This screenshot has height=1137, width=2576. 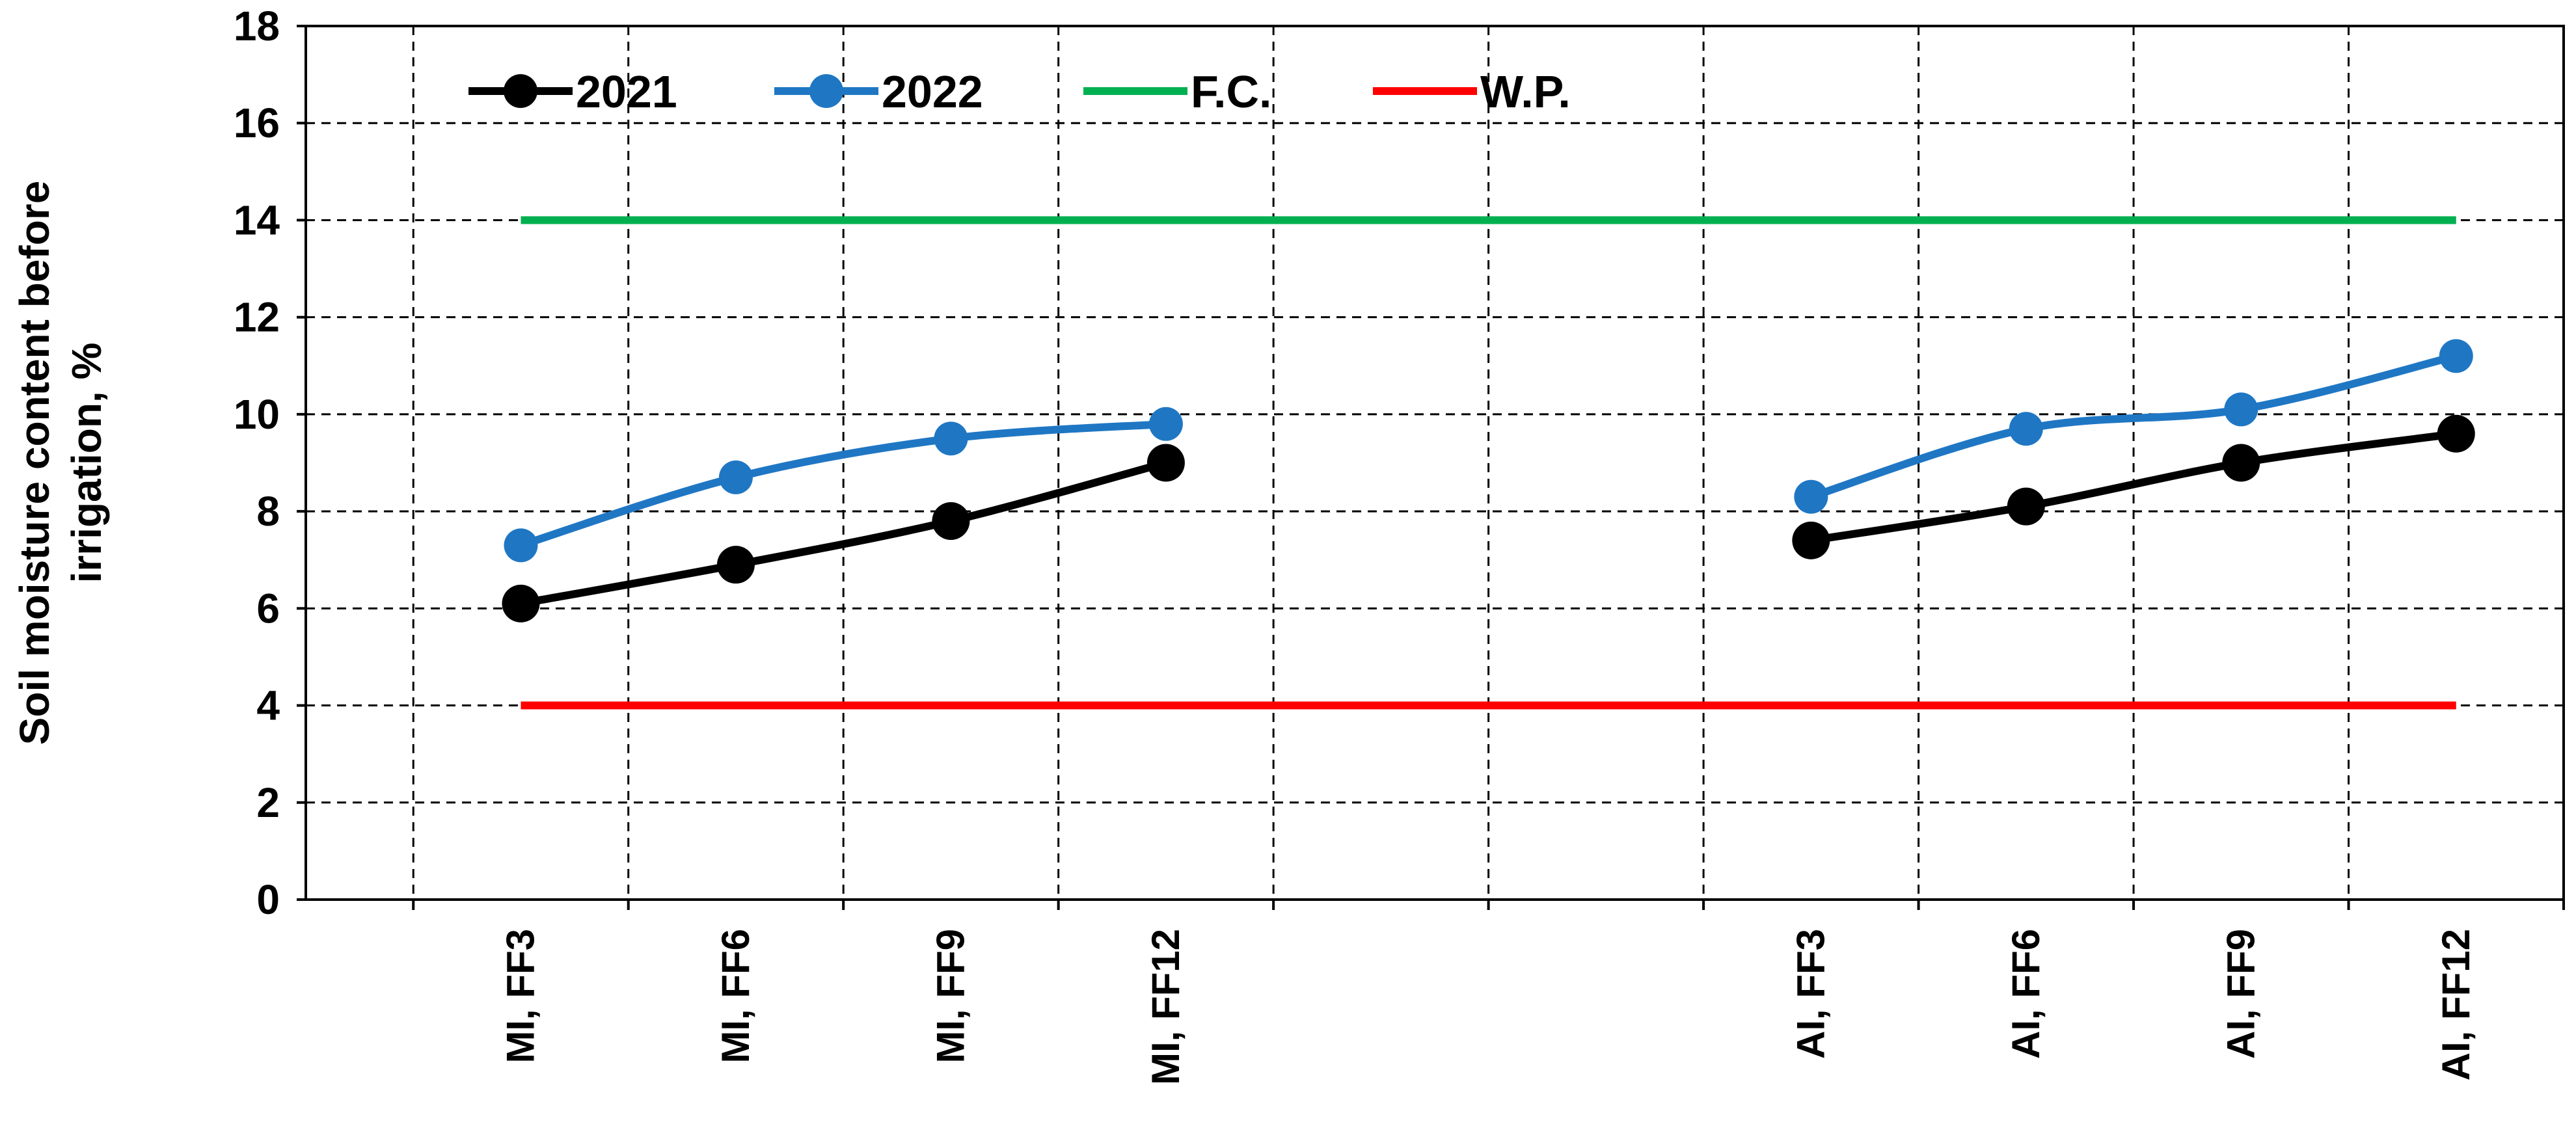 I want to click on x-tick-label: AI, FF6, so click(x=2026, y=994).